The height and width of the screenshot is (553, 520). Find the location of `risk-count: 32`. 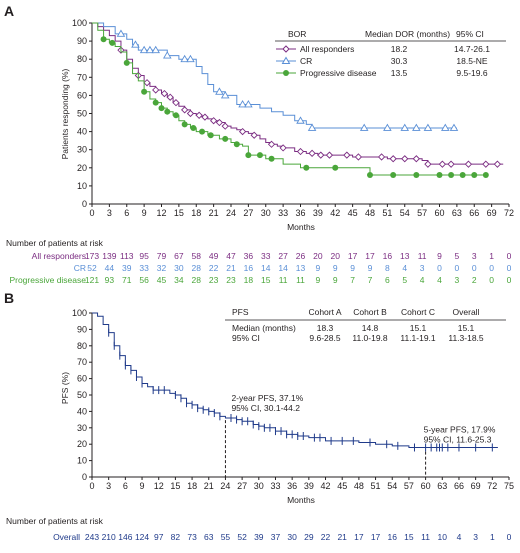

risk-count: 32 is located at coordinates (162, 268).